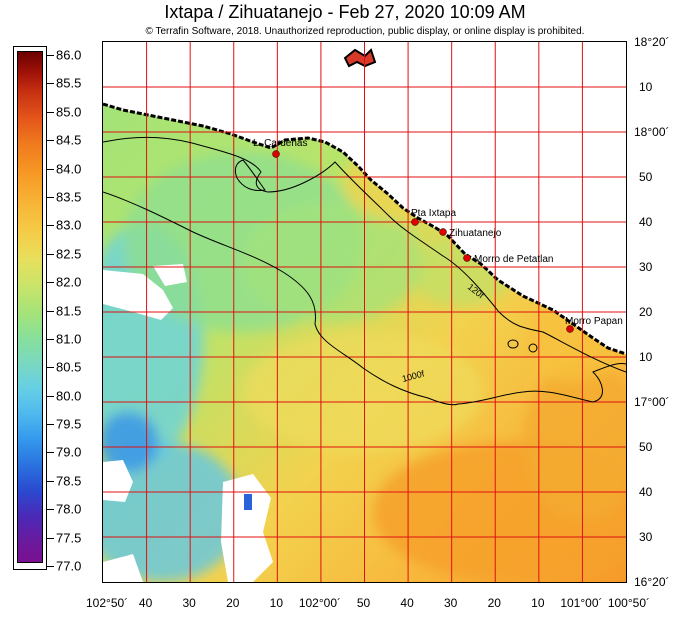 Image resolution: width=690 pixels, height=626 pixels. I want to click on color-scale-bar, so click(30, 307).